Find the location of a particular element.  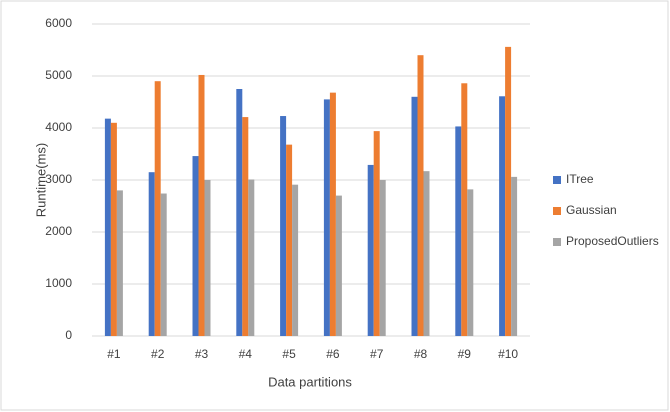

legend-label: Gaussian is located at coordinates (591, 210).